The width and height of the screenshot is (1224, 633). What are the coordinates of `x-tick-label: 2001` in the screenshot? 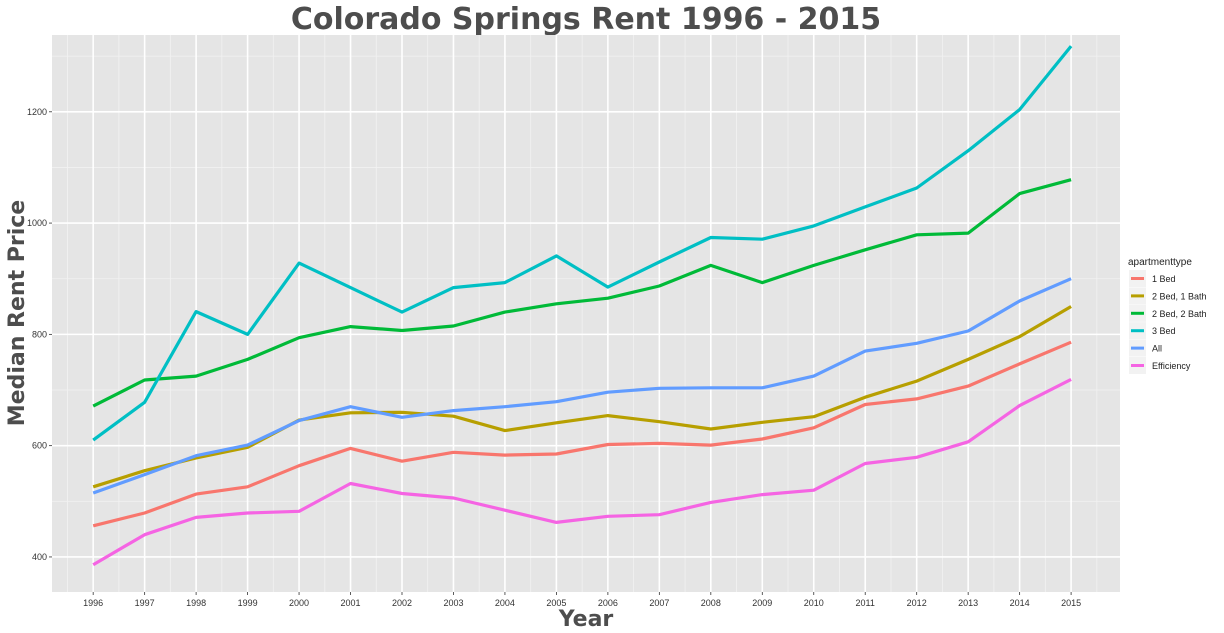 It's located at (351, 603).